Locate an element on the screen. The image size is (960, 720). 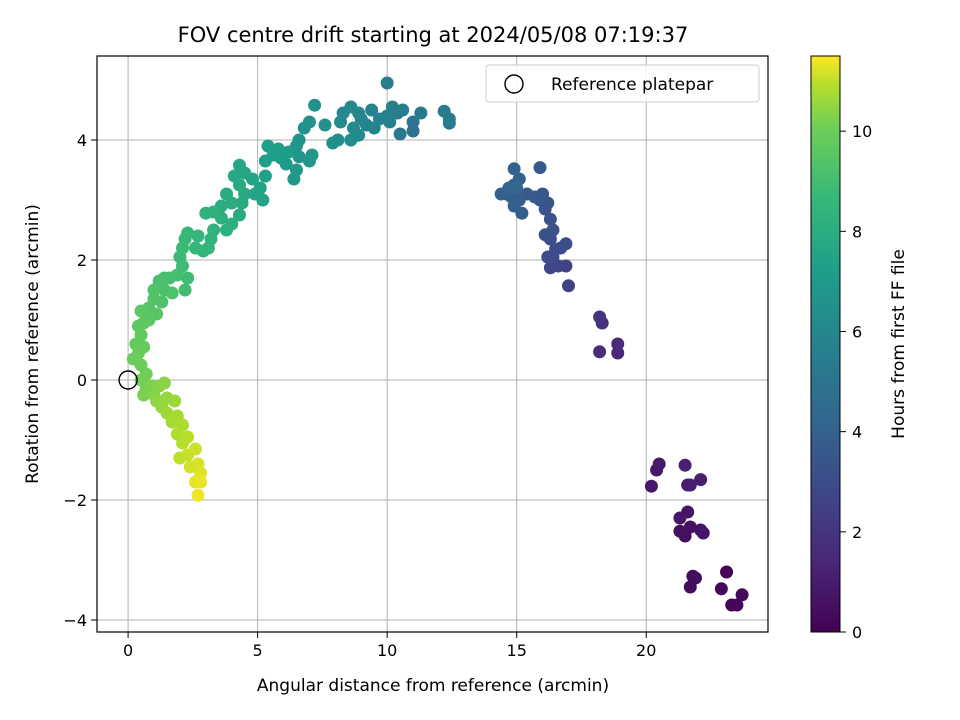
y-tick-label: 4 is located at coordinates (82, 140).